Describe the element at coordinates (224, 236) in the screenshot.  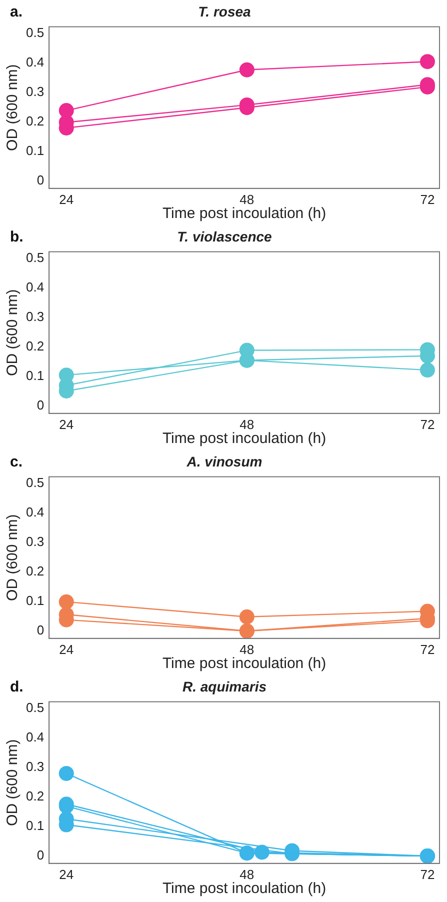
I see `chart-title: T. violascence` at that location.